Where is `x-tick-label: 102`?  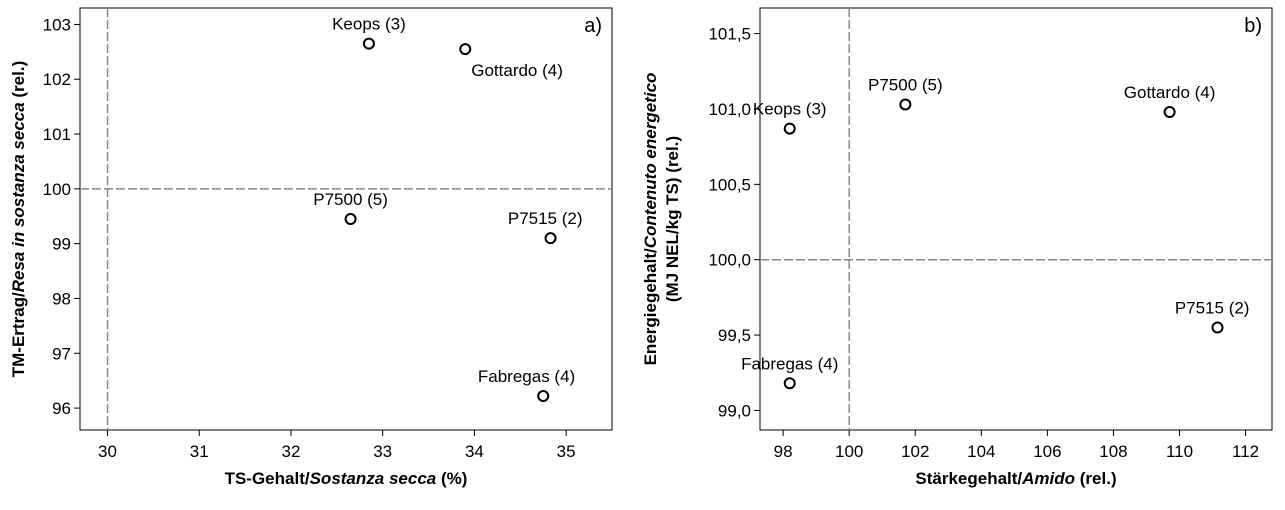 x-tick-label: 102 is located at coordinates (915, 451).